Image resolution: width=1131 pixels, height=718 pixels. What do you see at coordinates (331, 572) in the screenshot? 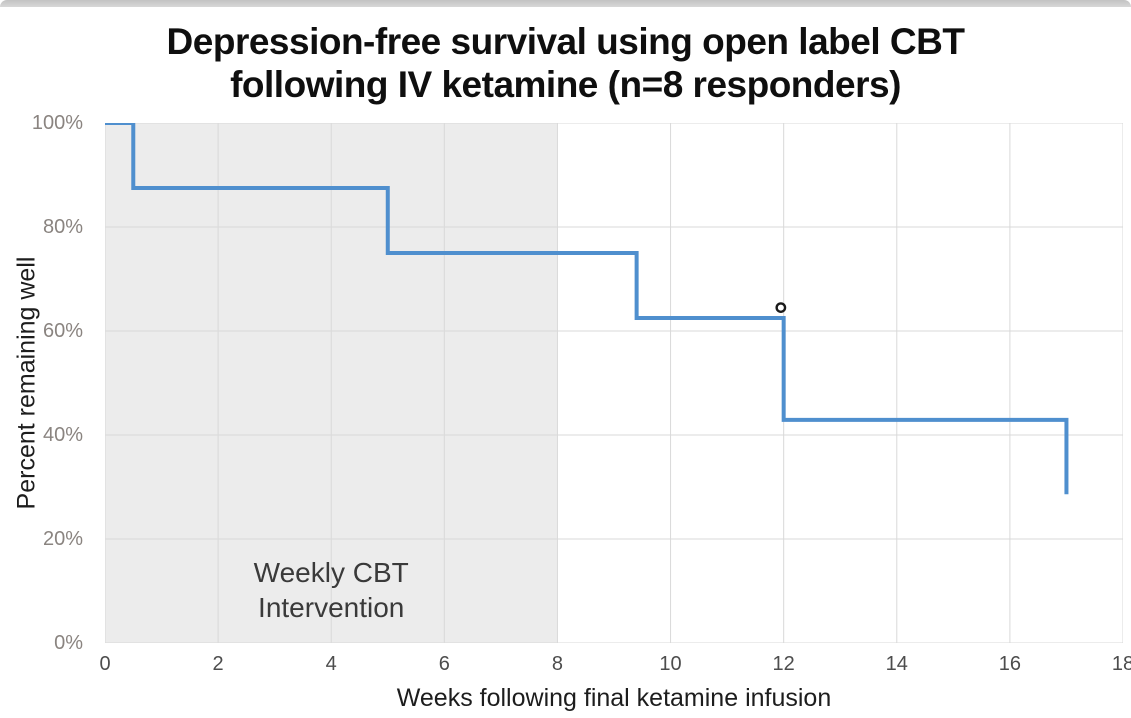
I see `cbt-region-label-line1: Weekly CBT` at bounding box center [331, 572].